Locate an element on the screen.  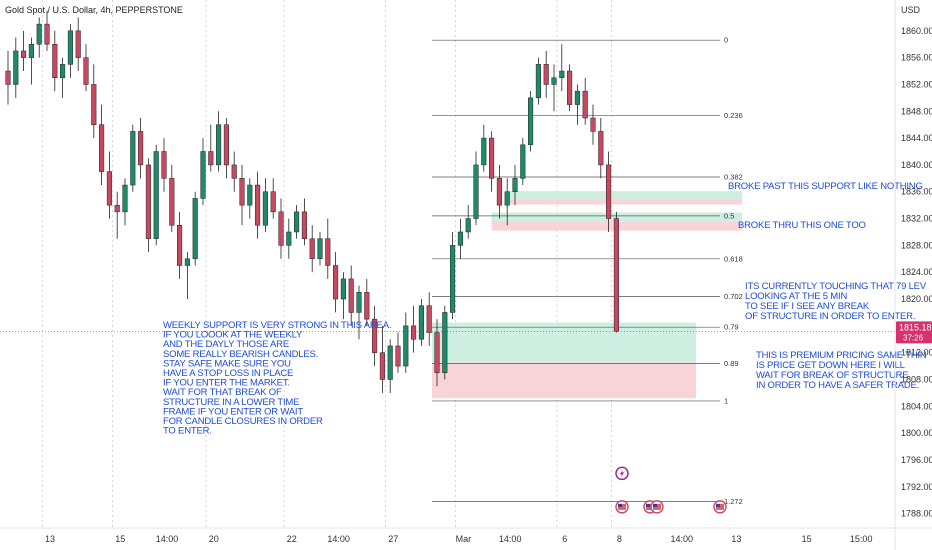
lightning-glyph is located at coordinates (622, 473).